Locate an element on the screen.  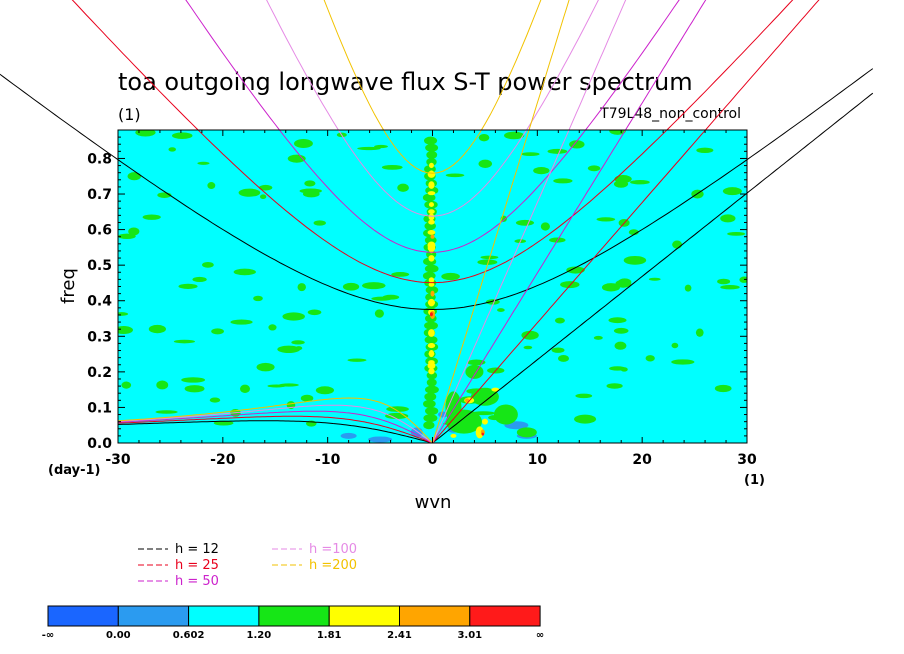
y-unit-label: (day-1) is located at coordinates (74, 470).